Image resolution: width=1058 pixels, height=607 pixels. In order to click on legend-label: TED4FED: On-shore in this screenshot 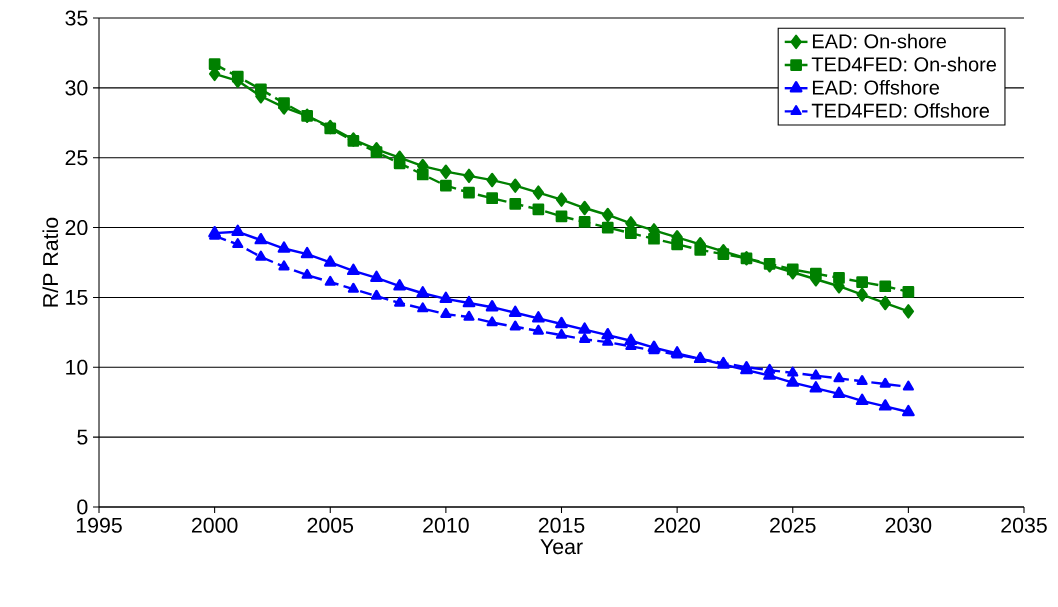, I will do `click(904, 64)`.